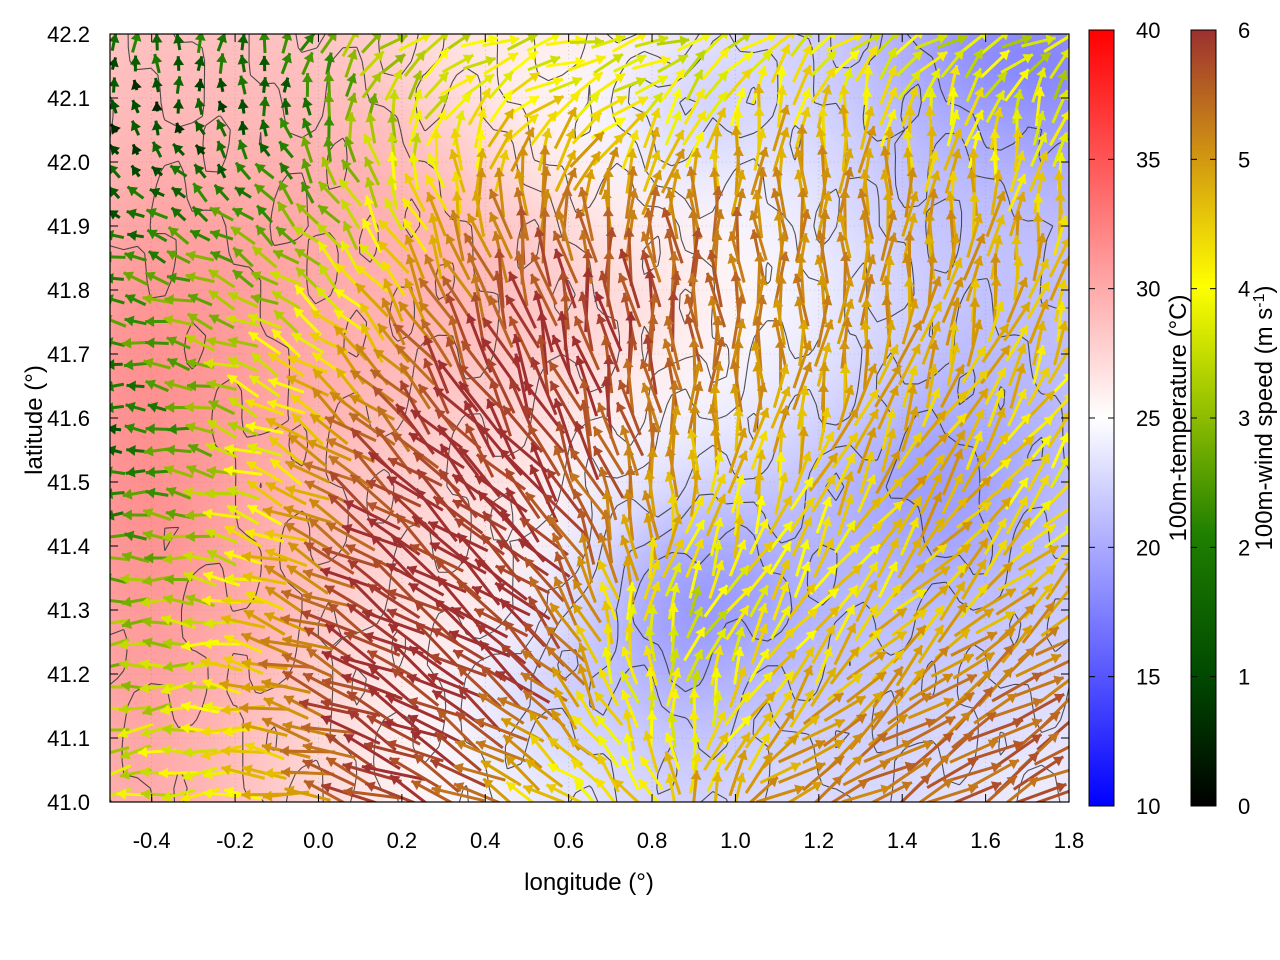 This screenshot has height=960, width=1280. Describe the element at coordinates (68, 674) in the screenshot. I see `y-tick-label: 41.2` at that location.